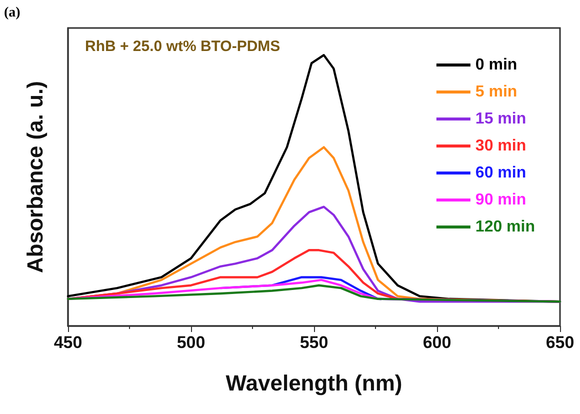  Describe the element at coordinates (314, 342) in the screenshot. I see `x-tick-label: 550` at that location.